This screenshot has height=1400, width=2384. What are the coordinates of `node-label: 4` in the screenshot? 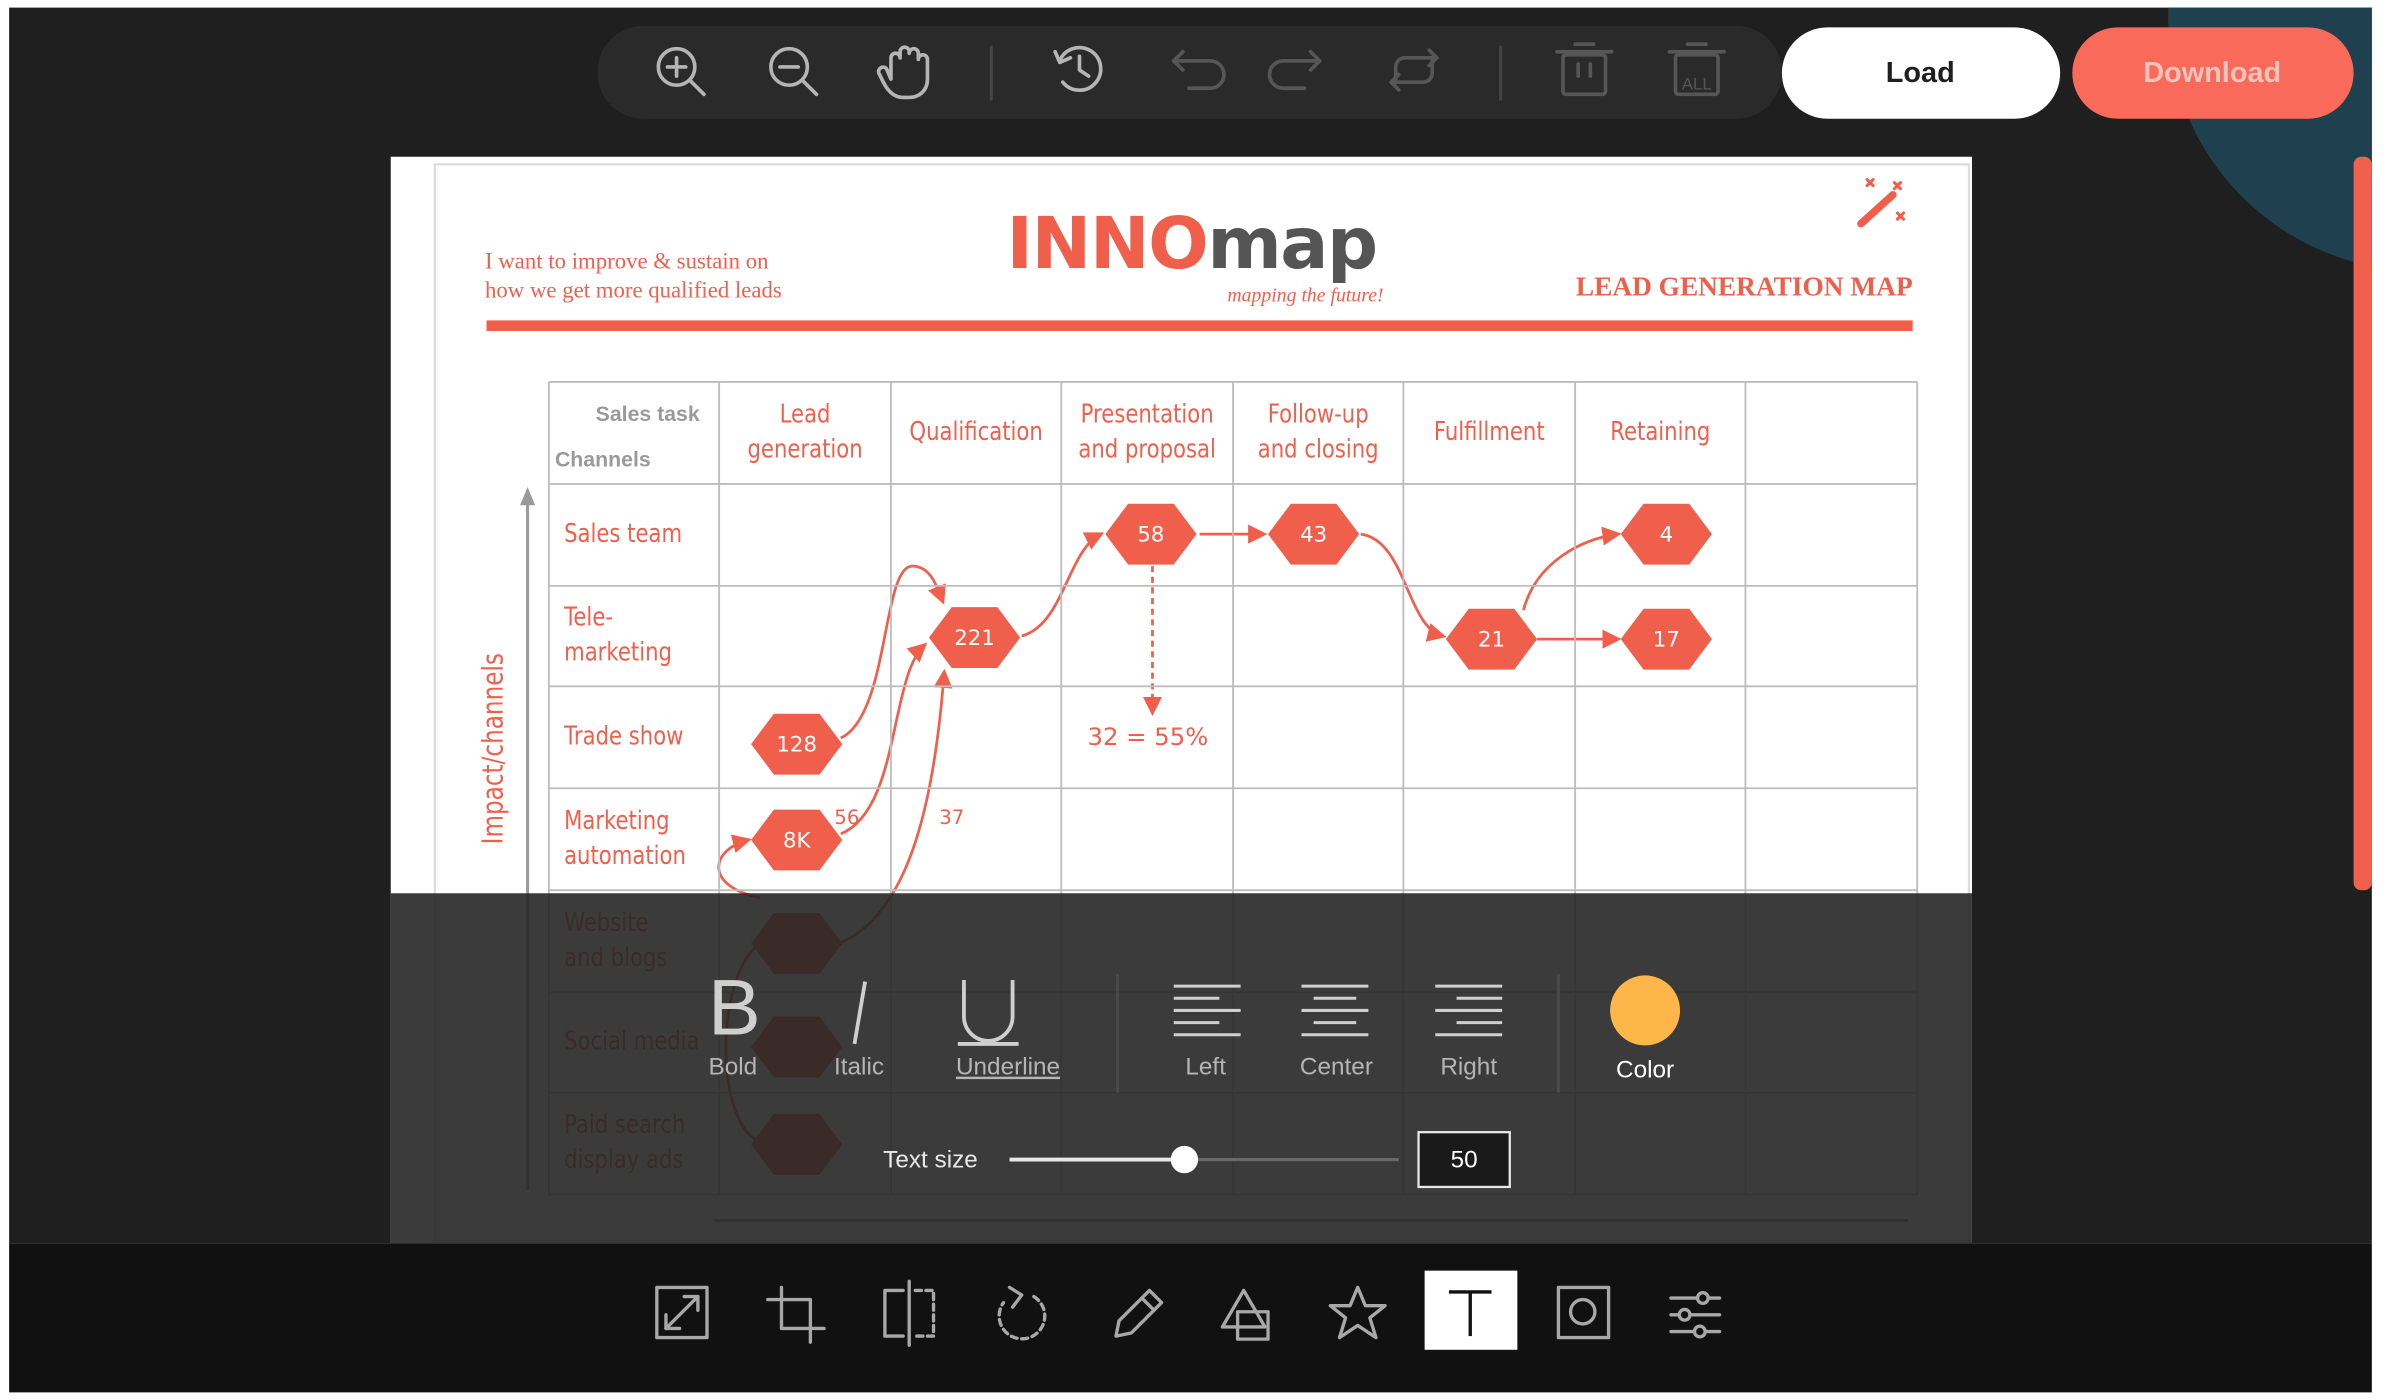 It's located at (1667, 535).